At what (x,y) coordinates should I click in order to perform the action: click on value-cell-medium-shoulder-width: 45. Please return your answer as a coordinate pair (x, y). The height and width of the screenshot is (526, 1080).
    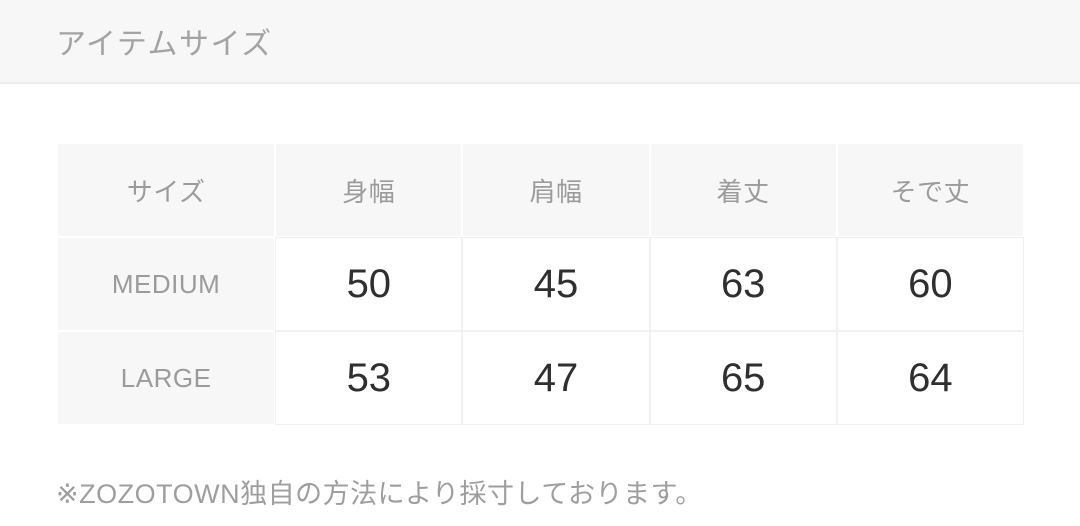
    Looking at the image, I should click on (556, 284).